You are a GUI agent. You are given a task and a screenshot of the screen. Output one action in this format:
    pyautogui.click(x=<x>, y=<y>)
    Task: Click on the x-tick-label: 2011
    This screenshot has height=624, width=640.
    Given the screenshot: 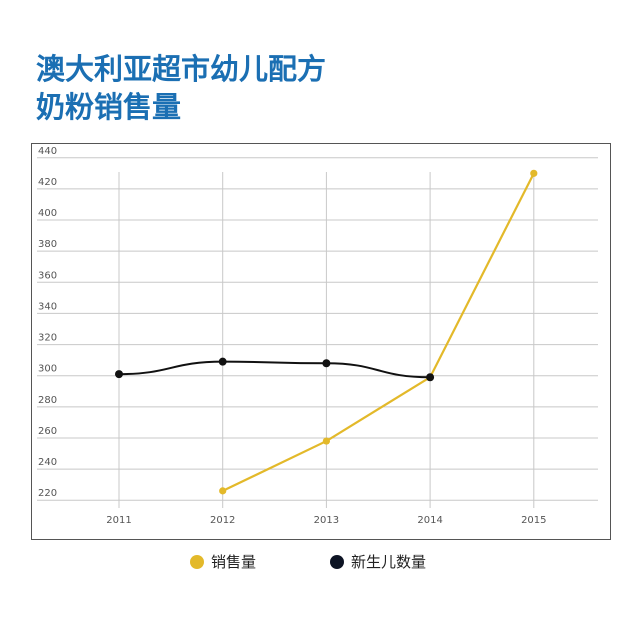 What is the action you would take?
    pyautogui.click(x=118, y=520)
    